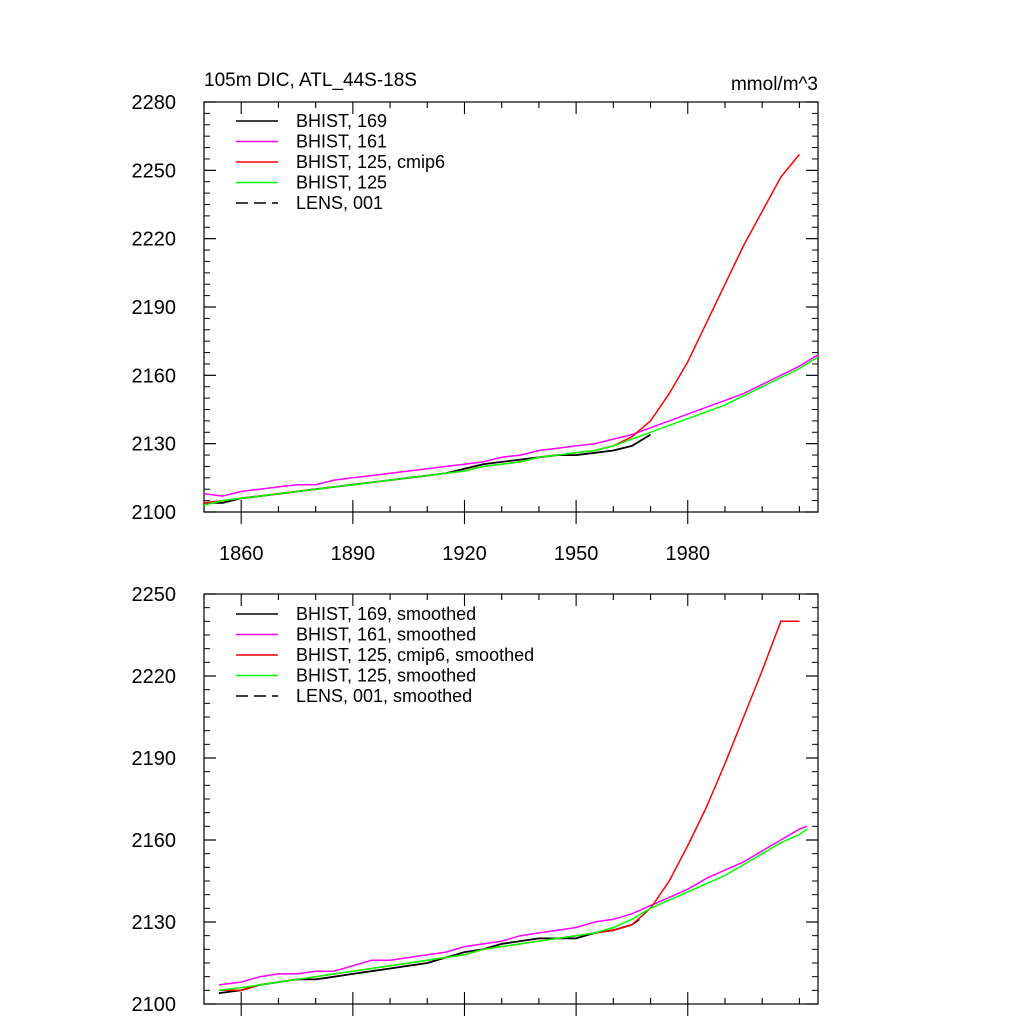 The image size is (1024, 1029). What do you see at coordinates (341, 142) in the screenshot?
I see `legend-label: BHIST, 161` at bounding box center [341, 142].